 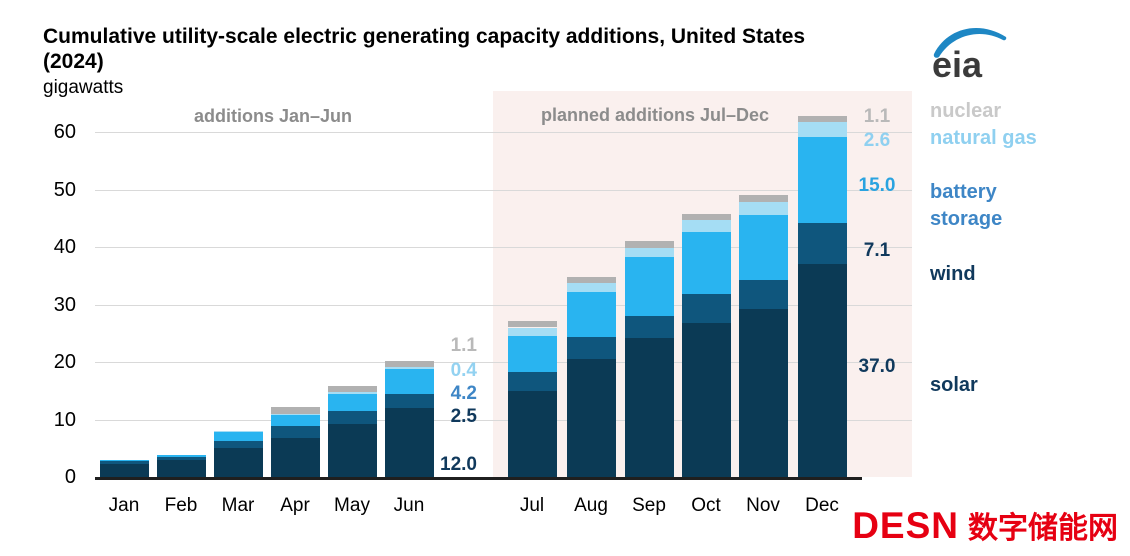 What do you see at coordinates (352, 418) in the screenshot?
I see `bar-segment-wind-may` at bounding box center [352, 418].